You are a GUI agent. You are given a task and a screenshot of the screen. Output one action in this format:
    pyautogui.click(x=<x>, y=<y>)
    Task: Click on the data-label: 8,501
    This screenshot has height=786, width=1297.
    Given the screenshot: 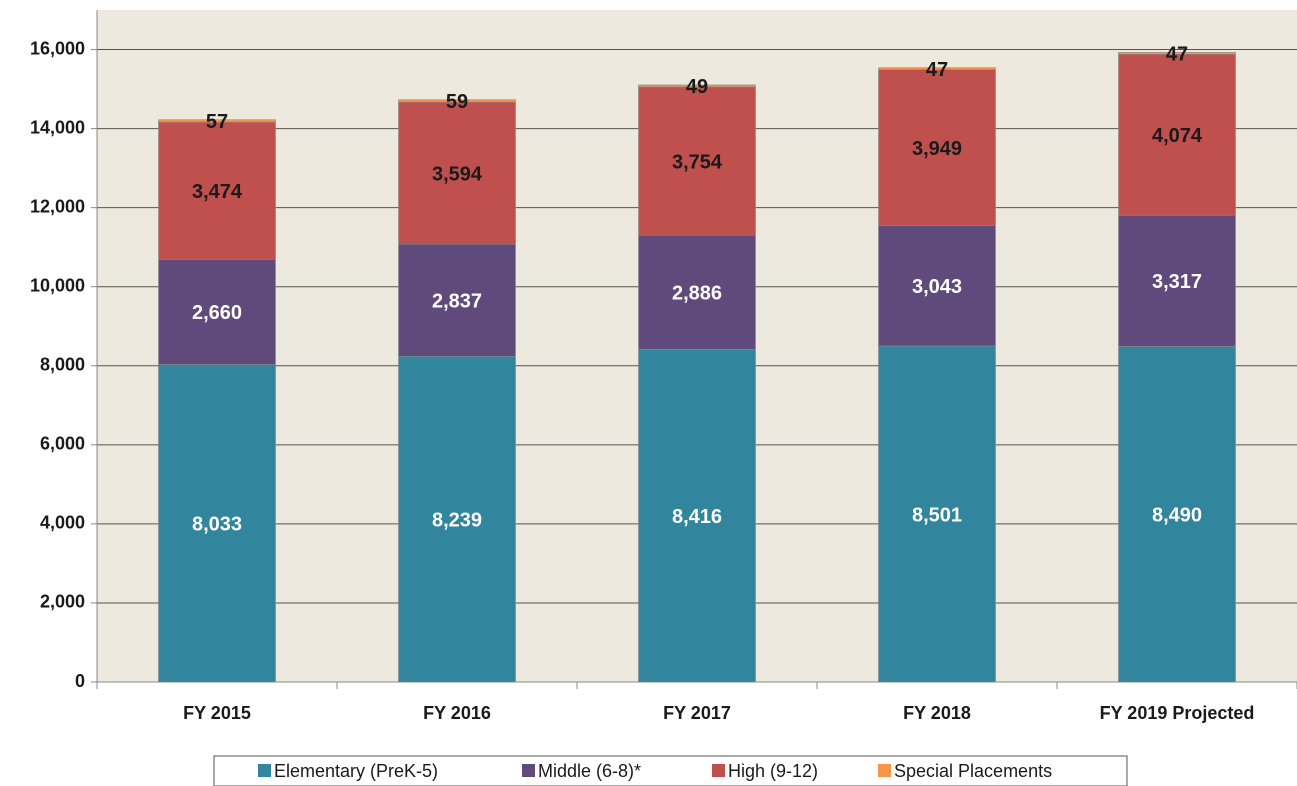 What is the action you would take?
    pyautogui.click(x=937, y=515)
    